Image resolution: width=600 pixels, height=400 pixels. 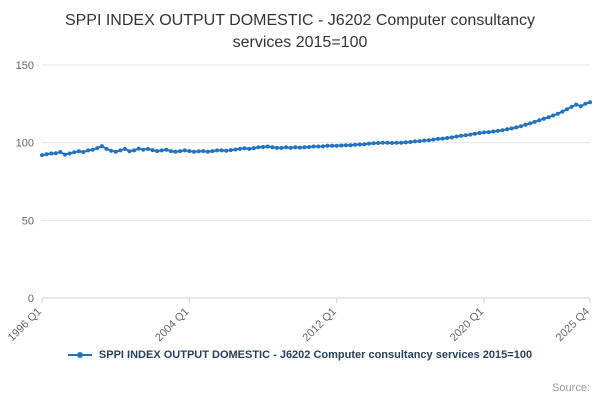 What do you see at coordinates (172, 324) in the screenshot?
I see `svg-text: 2004 Q1` at bounding box center [172, 324].